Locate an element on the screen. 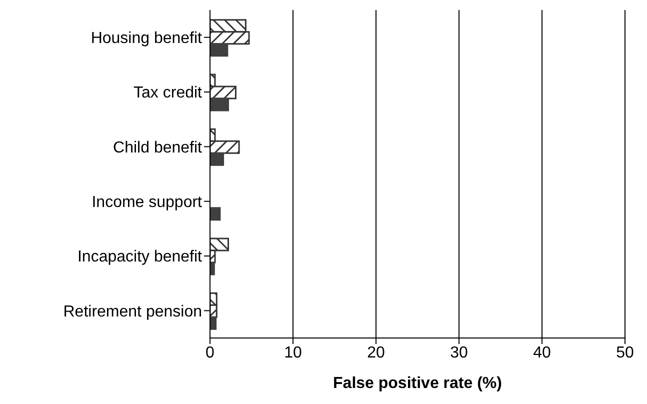 This screenshot has width=647, height=404. x-tick-label: 20 is located at coordinates (376, 353).